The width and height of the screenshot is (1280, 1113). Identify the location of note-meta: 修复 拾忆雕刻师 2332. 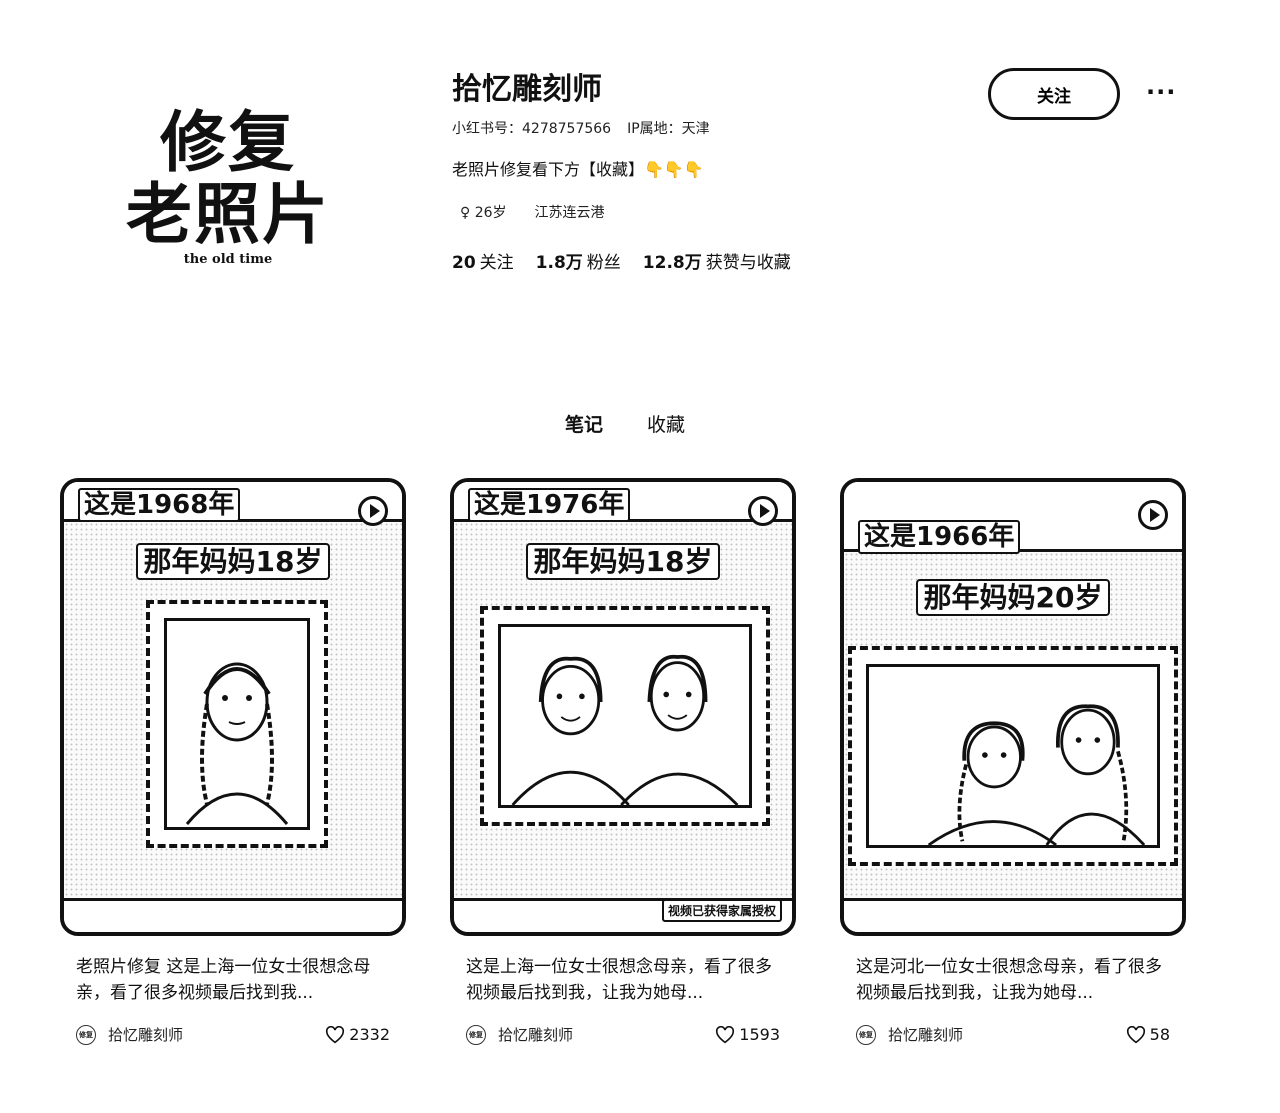
(233, 1034).